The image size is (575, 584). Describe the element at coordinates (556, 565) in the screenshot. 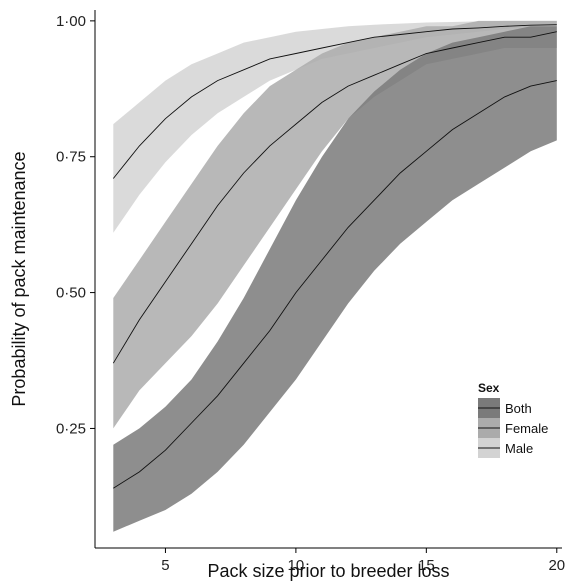

I see `x-tick-label: 20` at that location.